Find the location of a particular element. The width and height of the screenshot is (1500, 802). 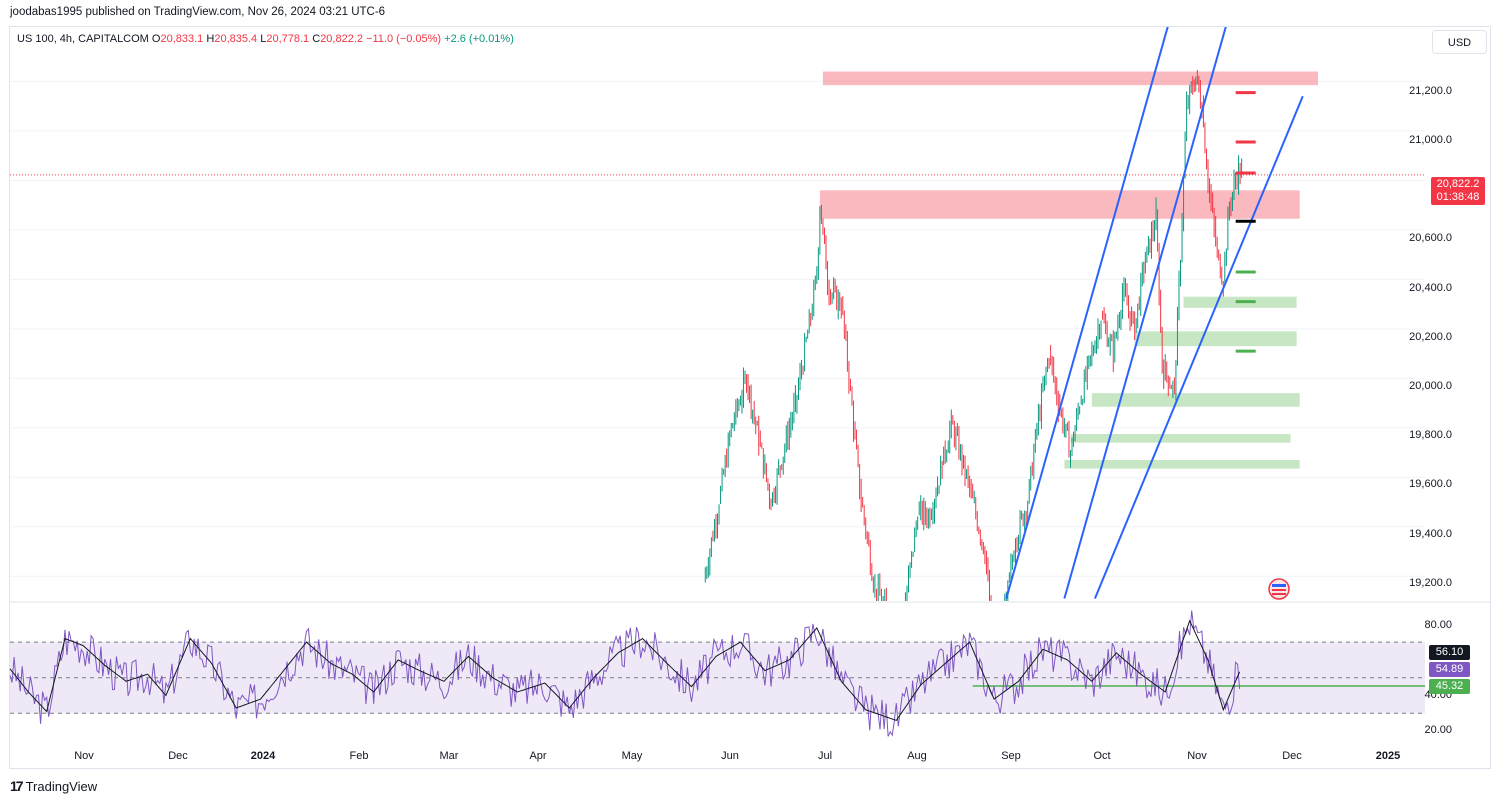

tradingview-footer: 17 TradingView is located at coordinates (53, 786).